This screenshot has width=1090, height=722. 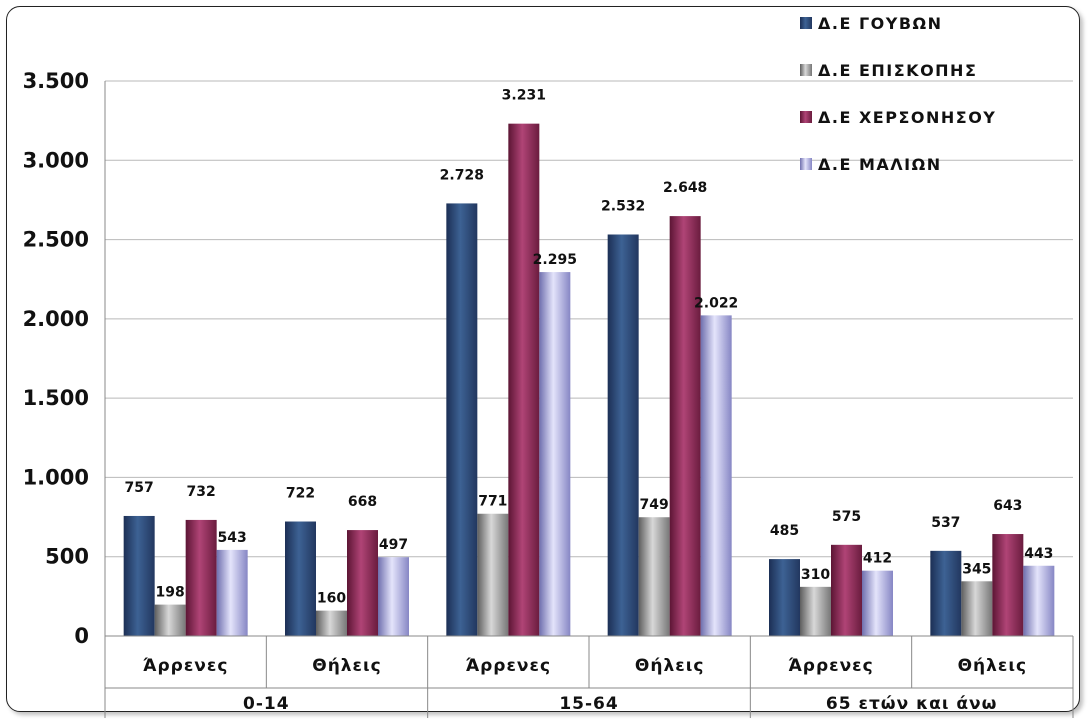 What do you see at coordinates (945, 523) in the screenshot?
I see `data-label: 537` at bounding box center [945, 523].